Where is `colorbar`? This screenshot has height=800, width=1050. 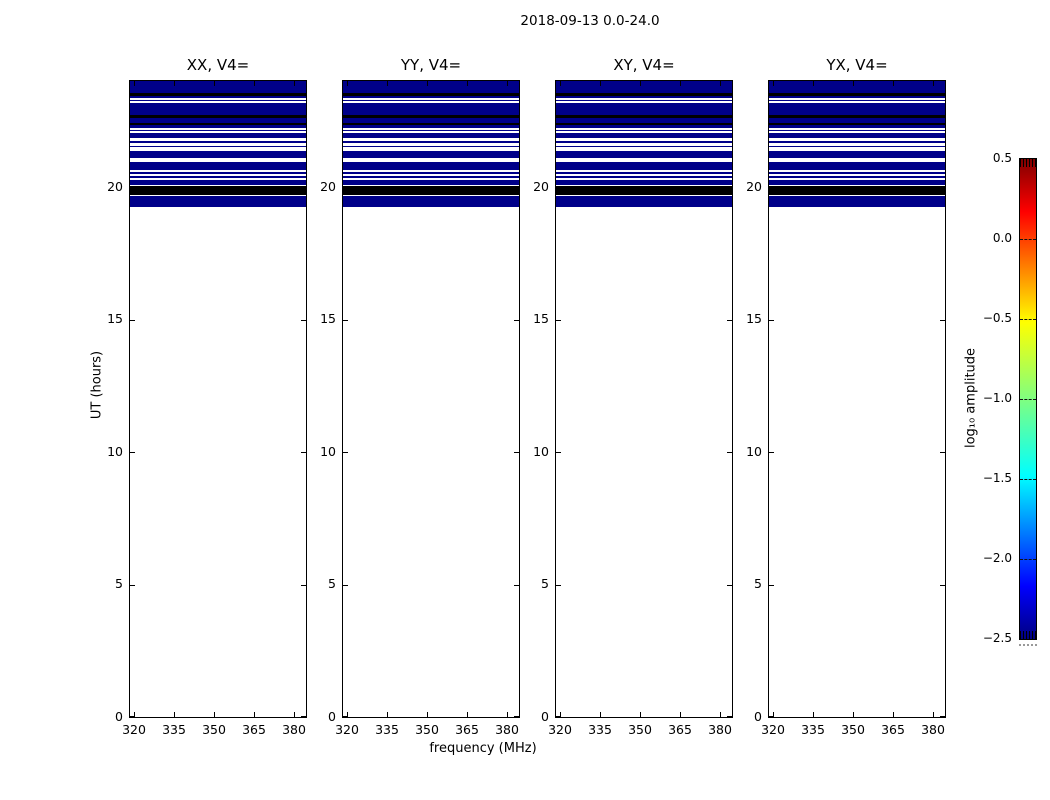 colorbar is located at coordinates (1028, 399).